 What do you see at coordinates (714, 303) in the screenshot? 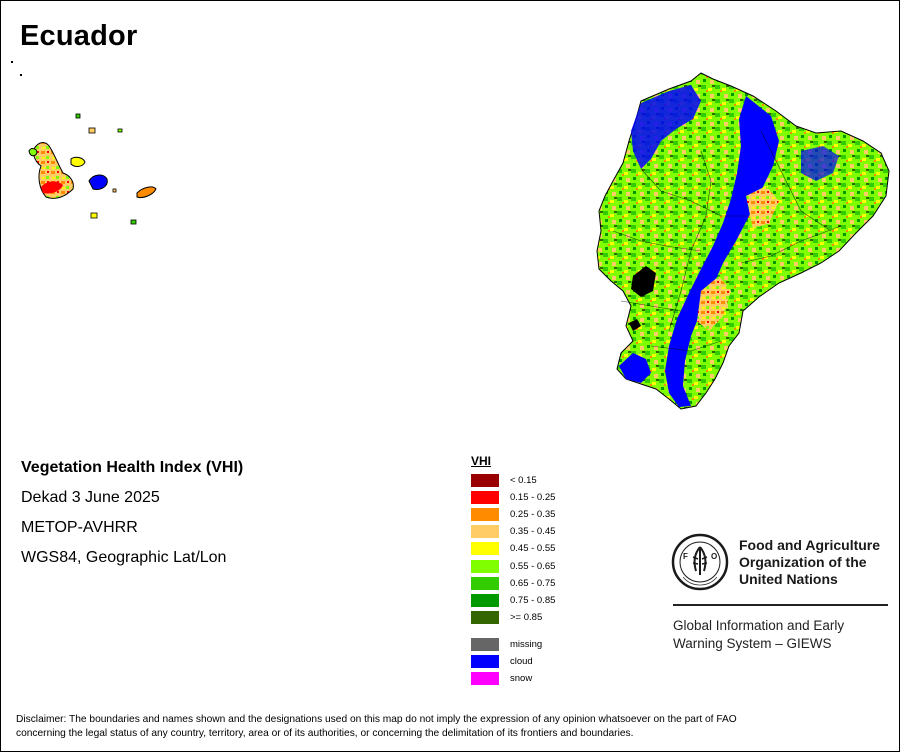
I see `dry-strip` at bounding box center [714, 303].